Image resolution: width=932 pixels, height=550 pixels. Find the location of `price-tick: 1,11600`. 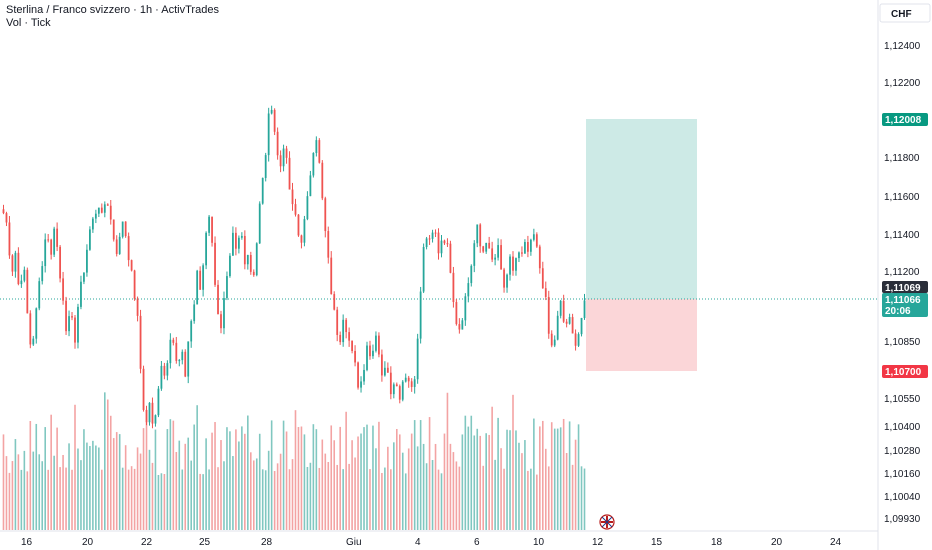

price-tick: 1,11600 is located at coordinates (902, 197).